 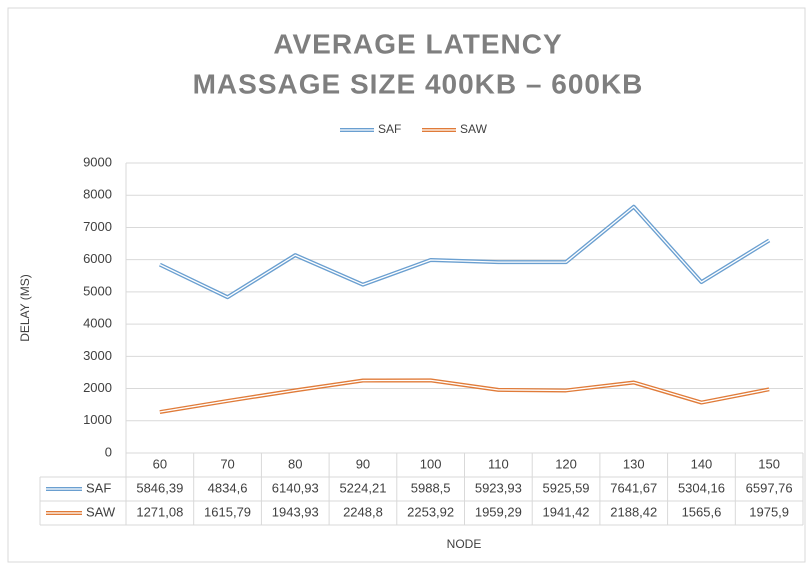 What do you see at coordinates (108, 451) in the screenshot?
I see `y-tick-label: 0` at bounding box center [108, 451].